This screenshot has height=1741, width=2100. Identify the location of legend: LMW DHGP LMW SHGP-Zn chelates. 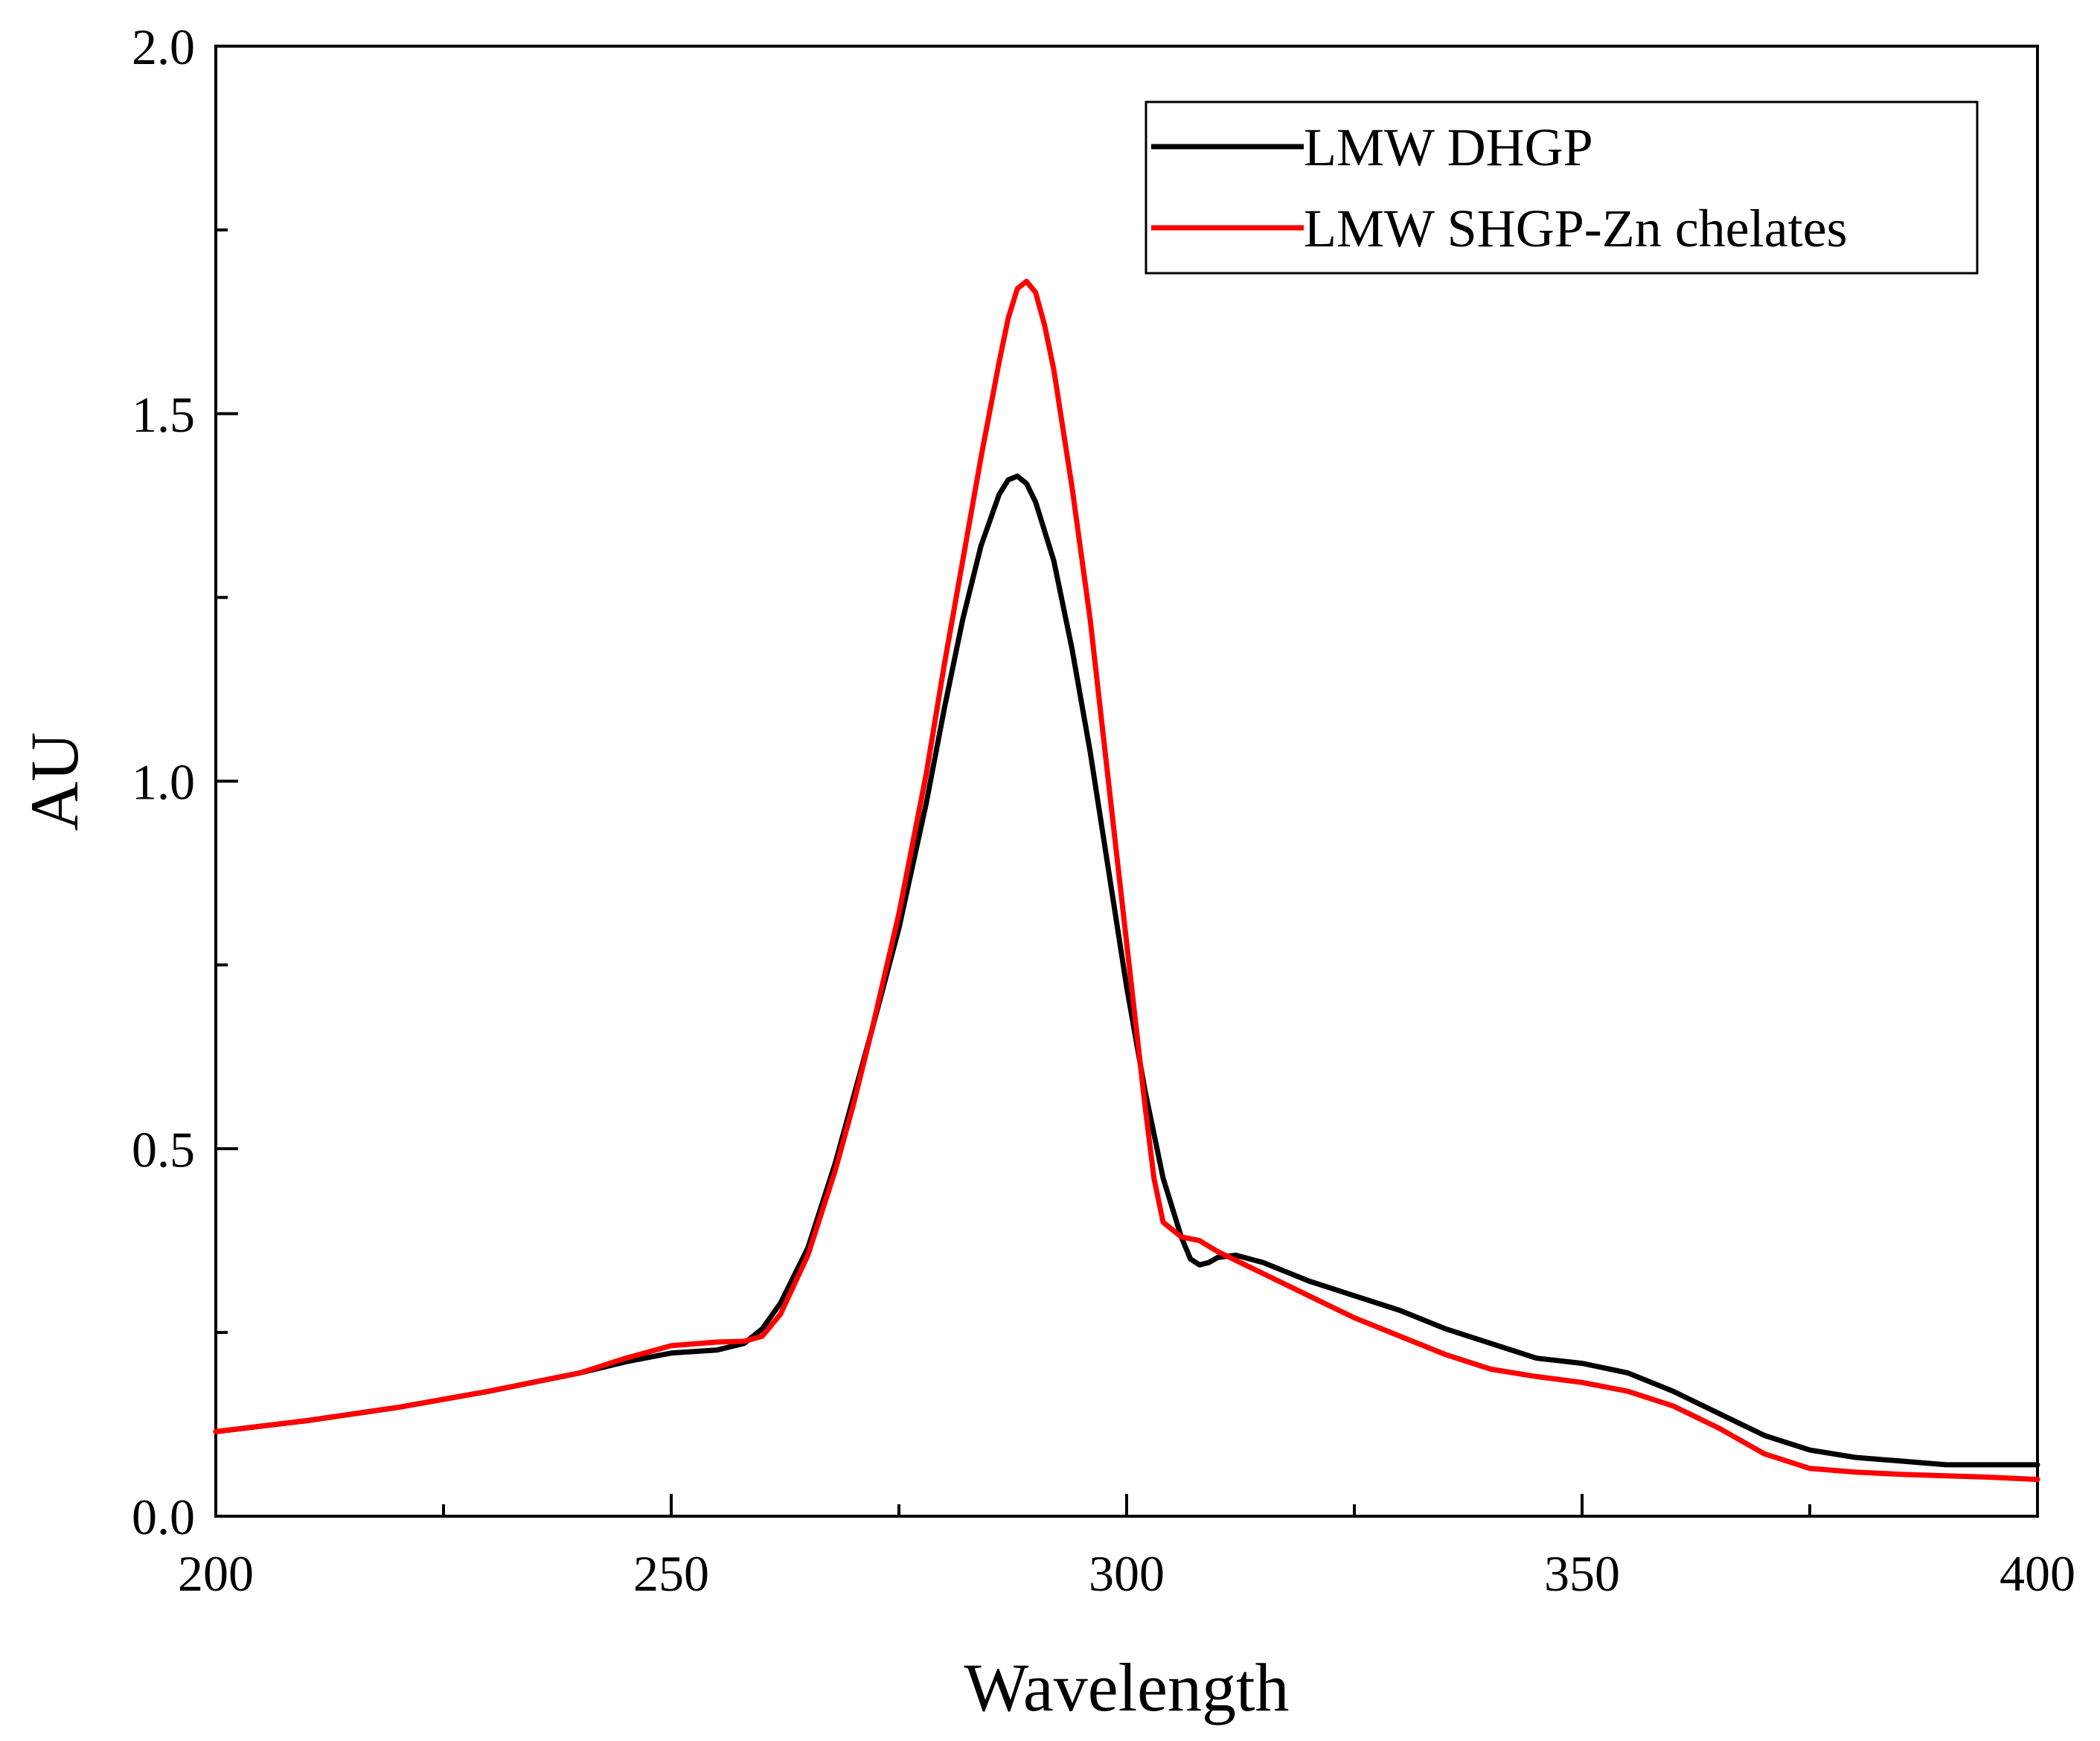
(1562, 187).